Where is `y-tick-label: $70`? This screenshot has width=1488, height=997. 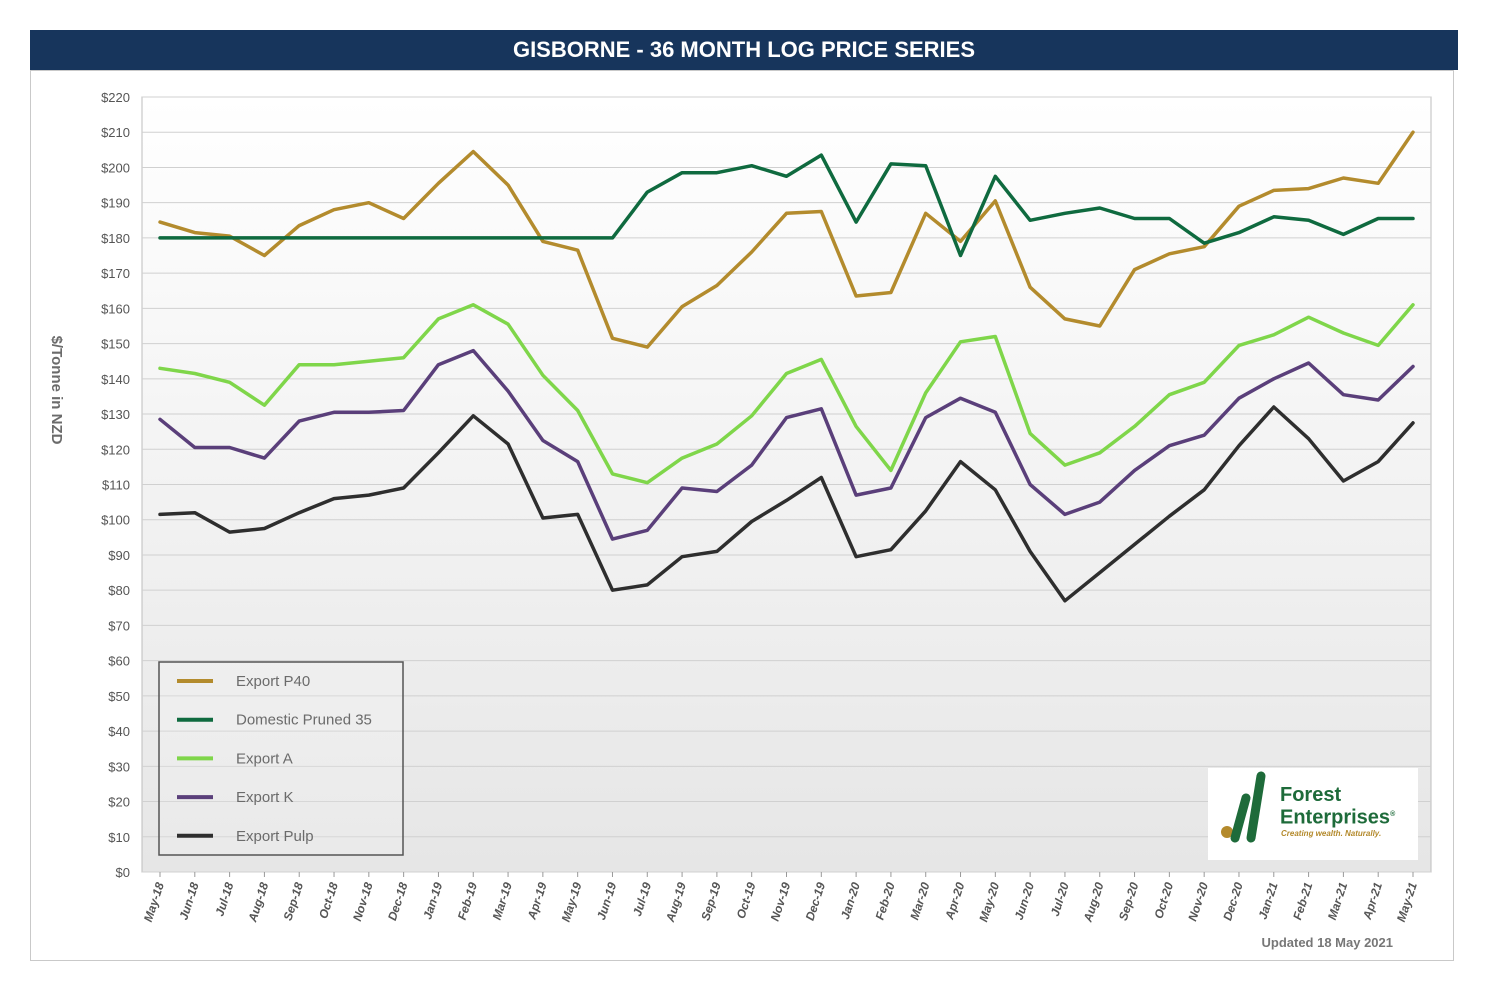 y-tick-label: $70 is located at coordinates (119, 625).